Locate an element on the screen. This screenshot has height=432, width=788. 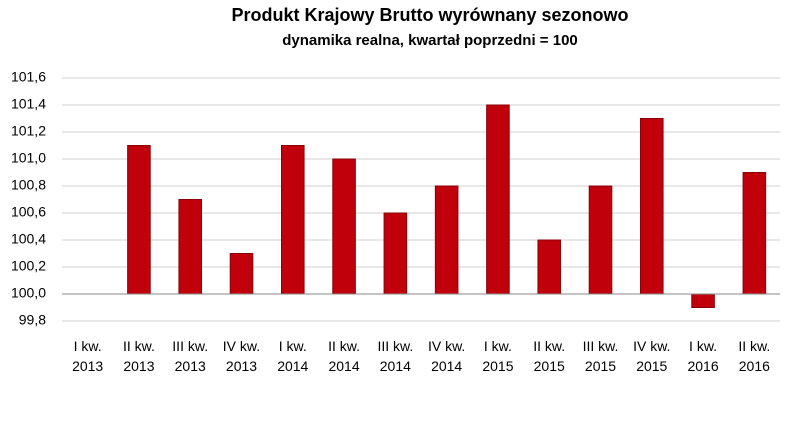
y-tick-label: 101,2 is located at coordinates (28, 131).